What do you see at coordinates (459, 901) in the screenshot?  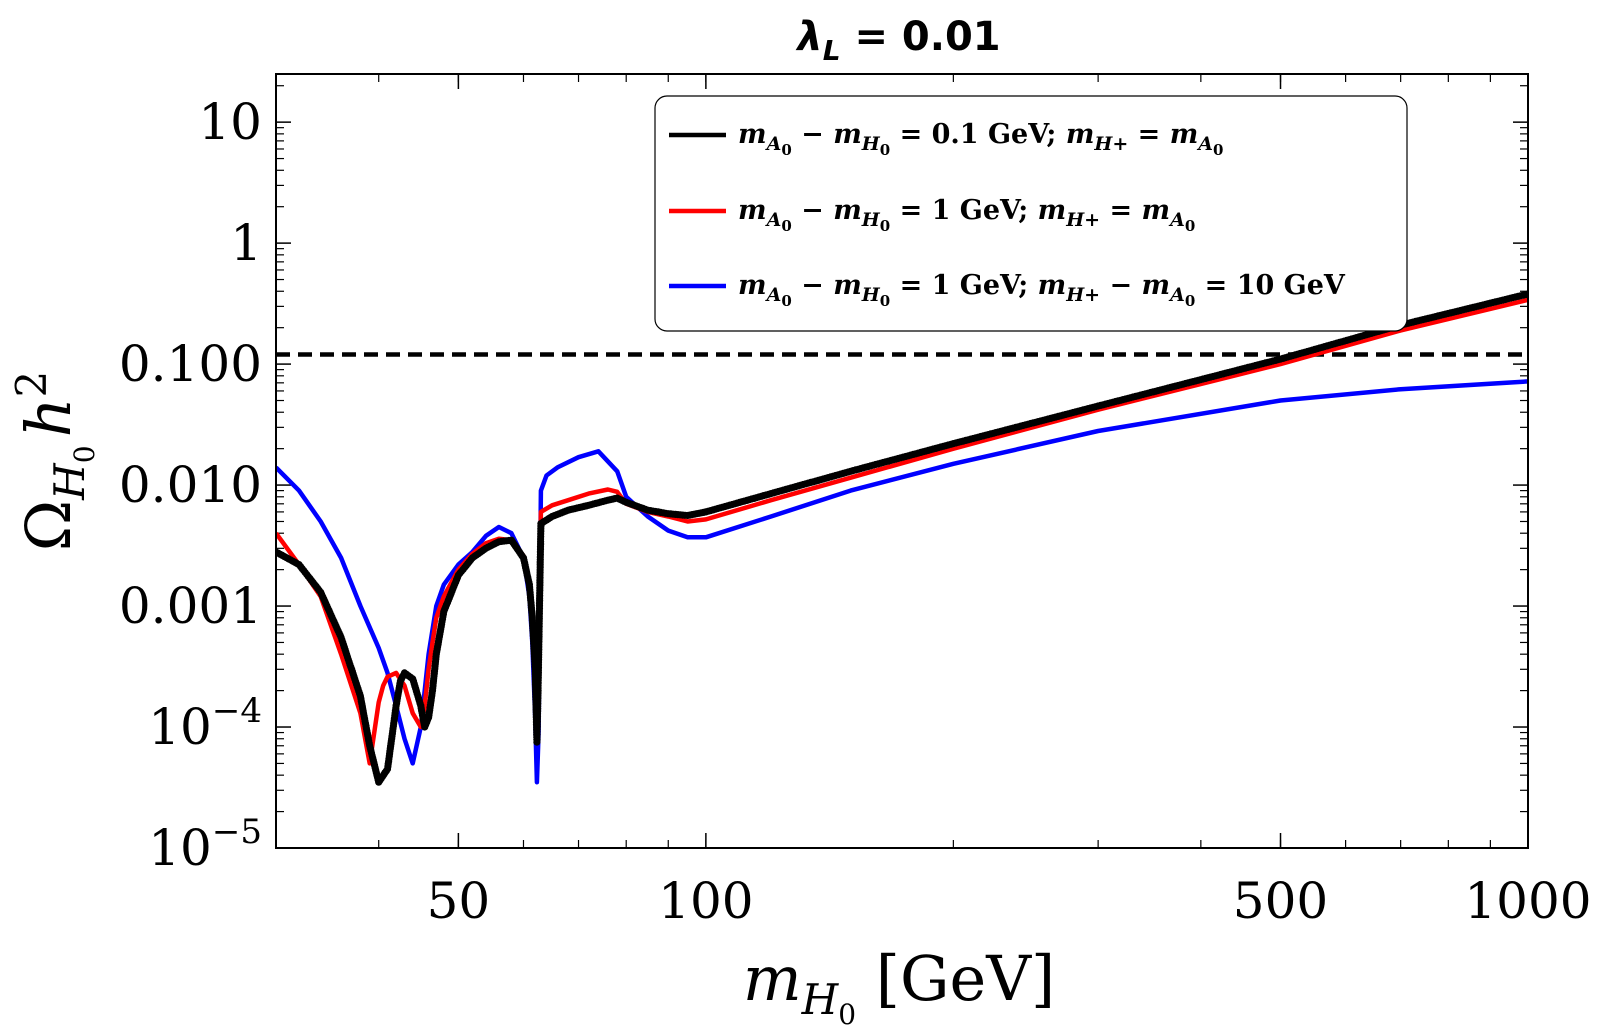 I see `x-tick-label: 50` at bounding box center [459, 901].